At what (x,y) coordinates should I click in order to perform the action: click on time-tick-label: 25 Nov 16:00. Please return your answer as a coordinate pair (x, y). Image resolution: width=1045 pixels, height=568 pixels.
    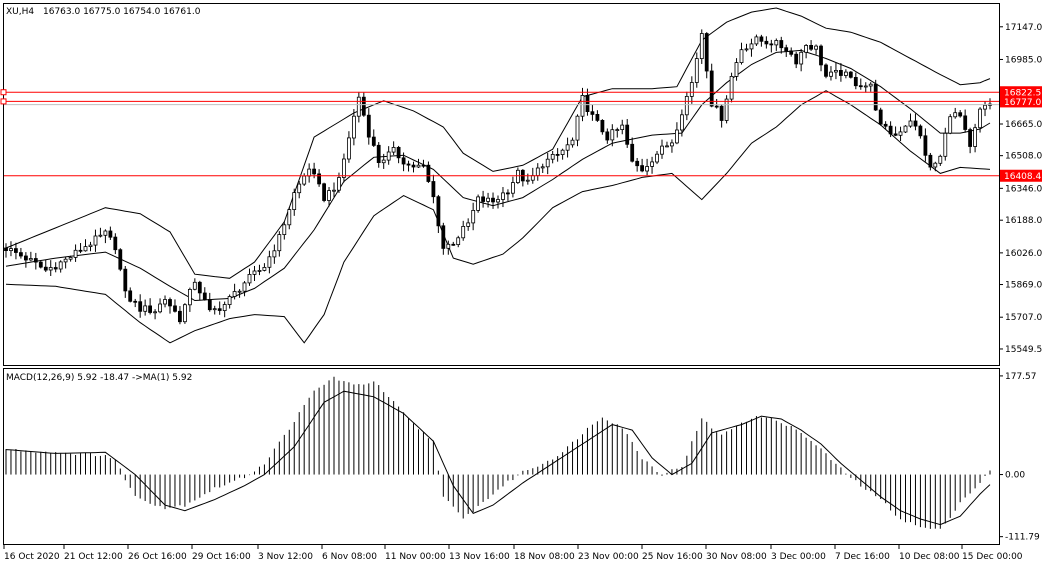
    Looking at the image, I should click on (672, 557).